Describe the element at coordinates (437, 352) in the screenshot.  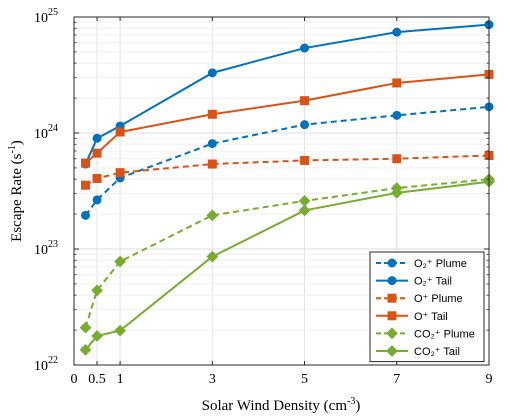
I see `legend-label: CO₂⁺ Tail` at that location.